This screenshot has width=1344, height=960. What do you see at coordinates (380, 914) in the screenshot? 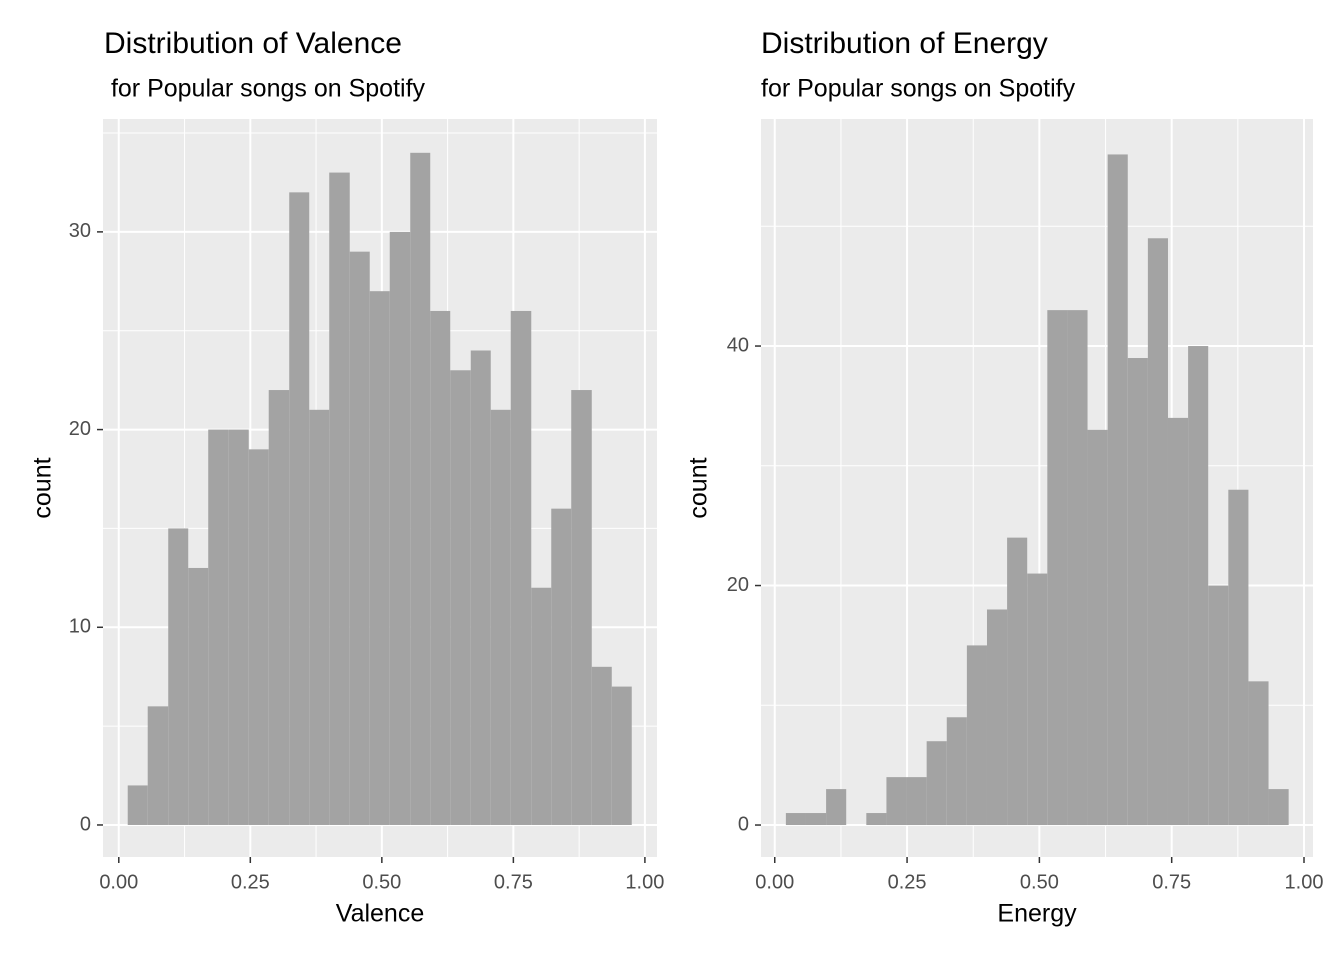
I see `x-axis-label: Valence` at bounding box center [380, 914].